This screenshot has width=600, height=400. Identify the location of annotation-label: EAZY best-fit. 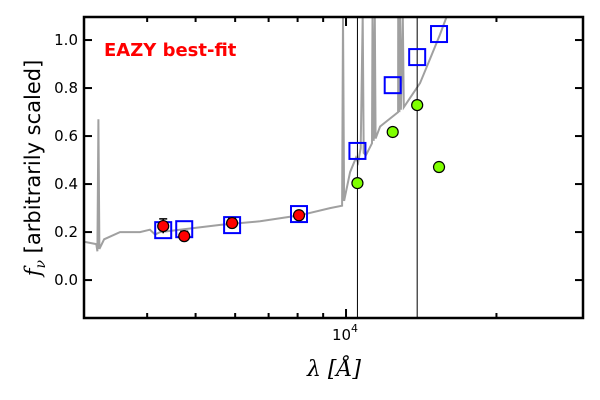
(170, 50).